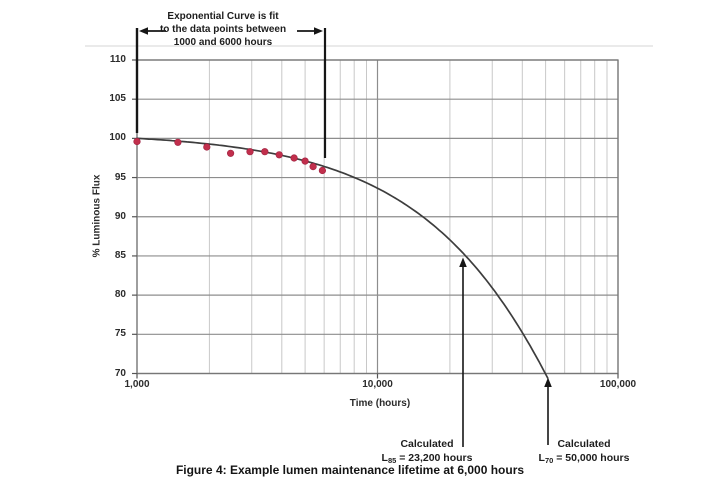 The width and height of the screenshot is (717, 488). I want to click on l85-annotation: Calculated L85 = 23,200 hours, so click(427, 452).